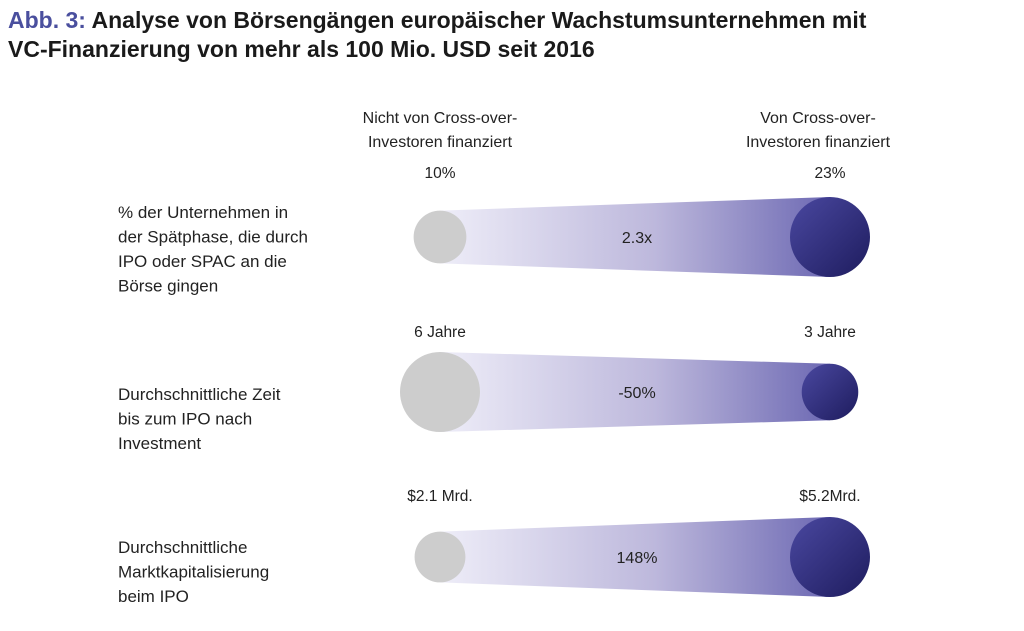 The width and height of the screenshot is (1024, 631). What do you see at coordinates (818, 142) in the screenshot?
I see `column-header-right: Investoren finanziert` at bounding box center [818, 142].